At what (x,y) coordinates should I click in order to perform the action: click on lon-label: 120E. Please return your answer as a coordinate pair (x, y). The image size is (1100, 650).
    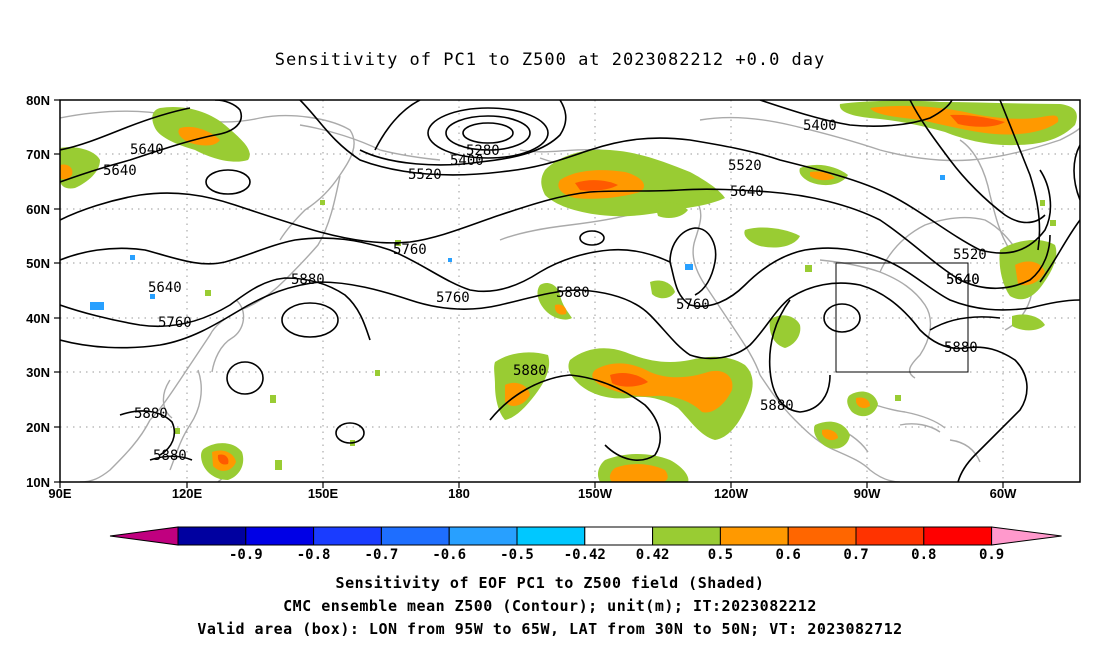
    Looking at the image, I should click on (187, 493).